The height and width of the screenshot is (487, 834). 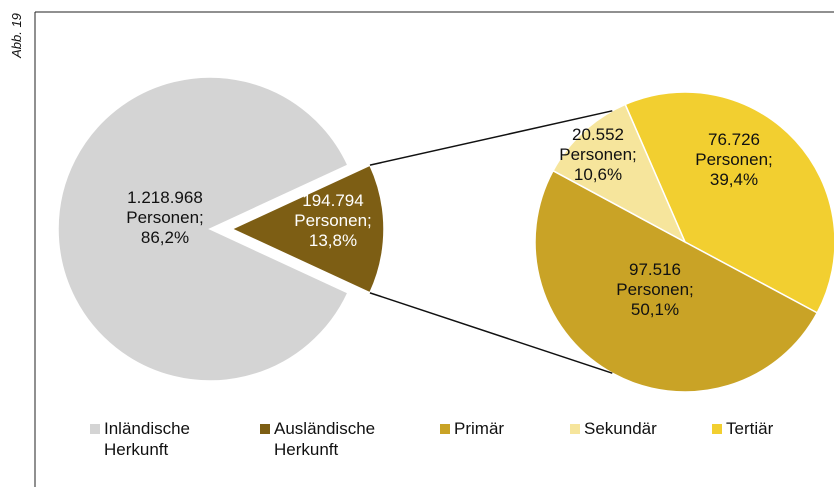 I want to click on data-label: 1.218.968 Personen; 86,2%, so click(x=165, y=217).